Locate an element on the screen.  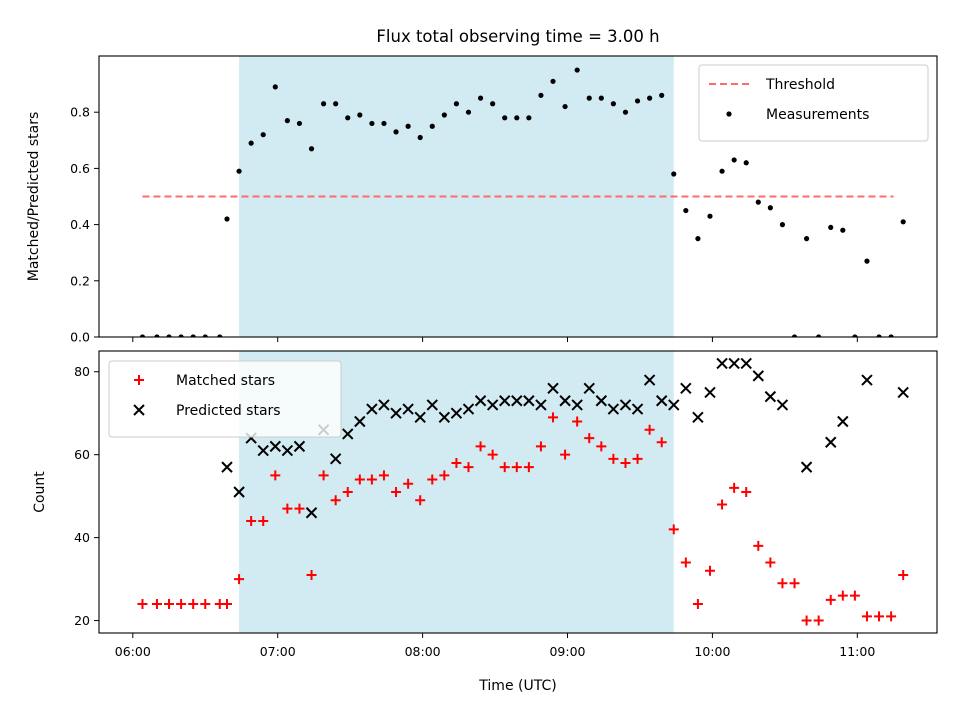
x-tick-label: 09:00 is located at coordinates (567, 651).